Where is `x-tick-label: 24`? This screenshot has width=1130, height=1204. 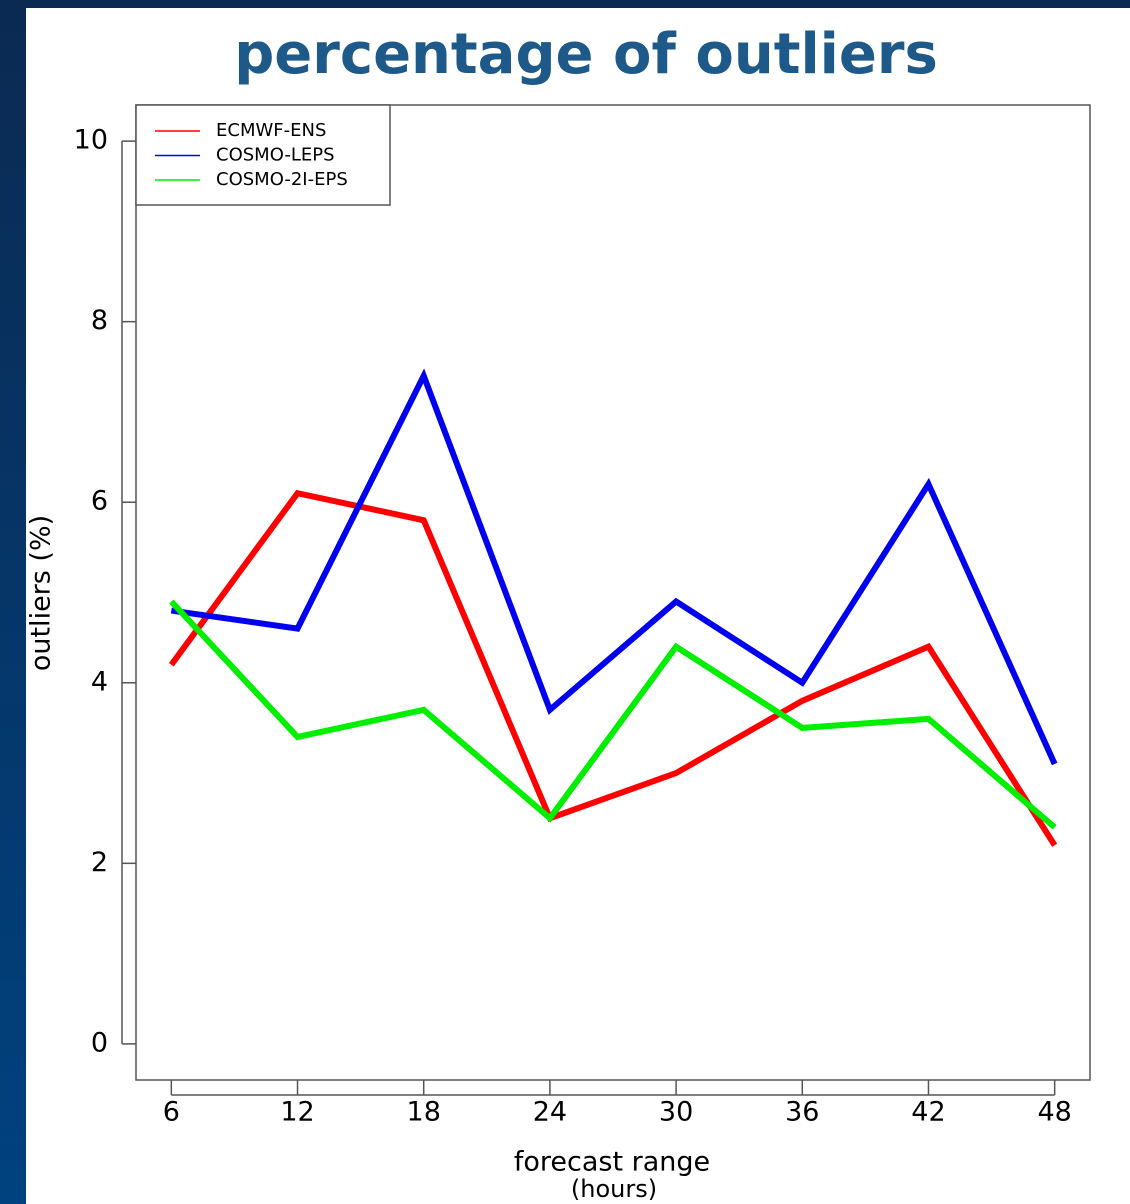
x-tick-label: 24 is located at coordinates (550, 1112).